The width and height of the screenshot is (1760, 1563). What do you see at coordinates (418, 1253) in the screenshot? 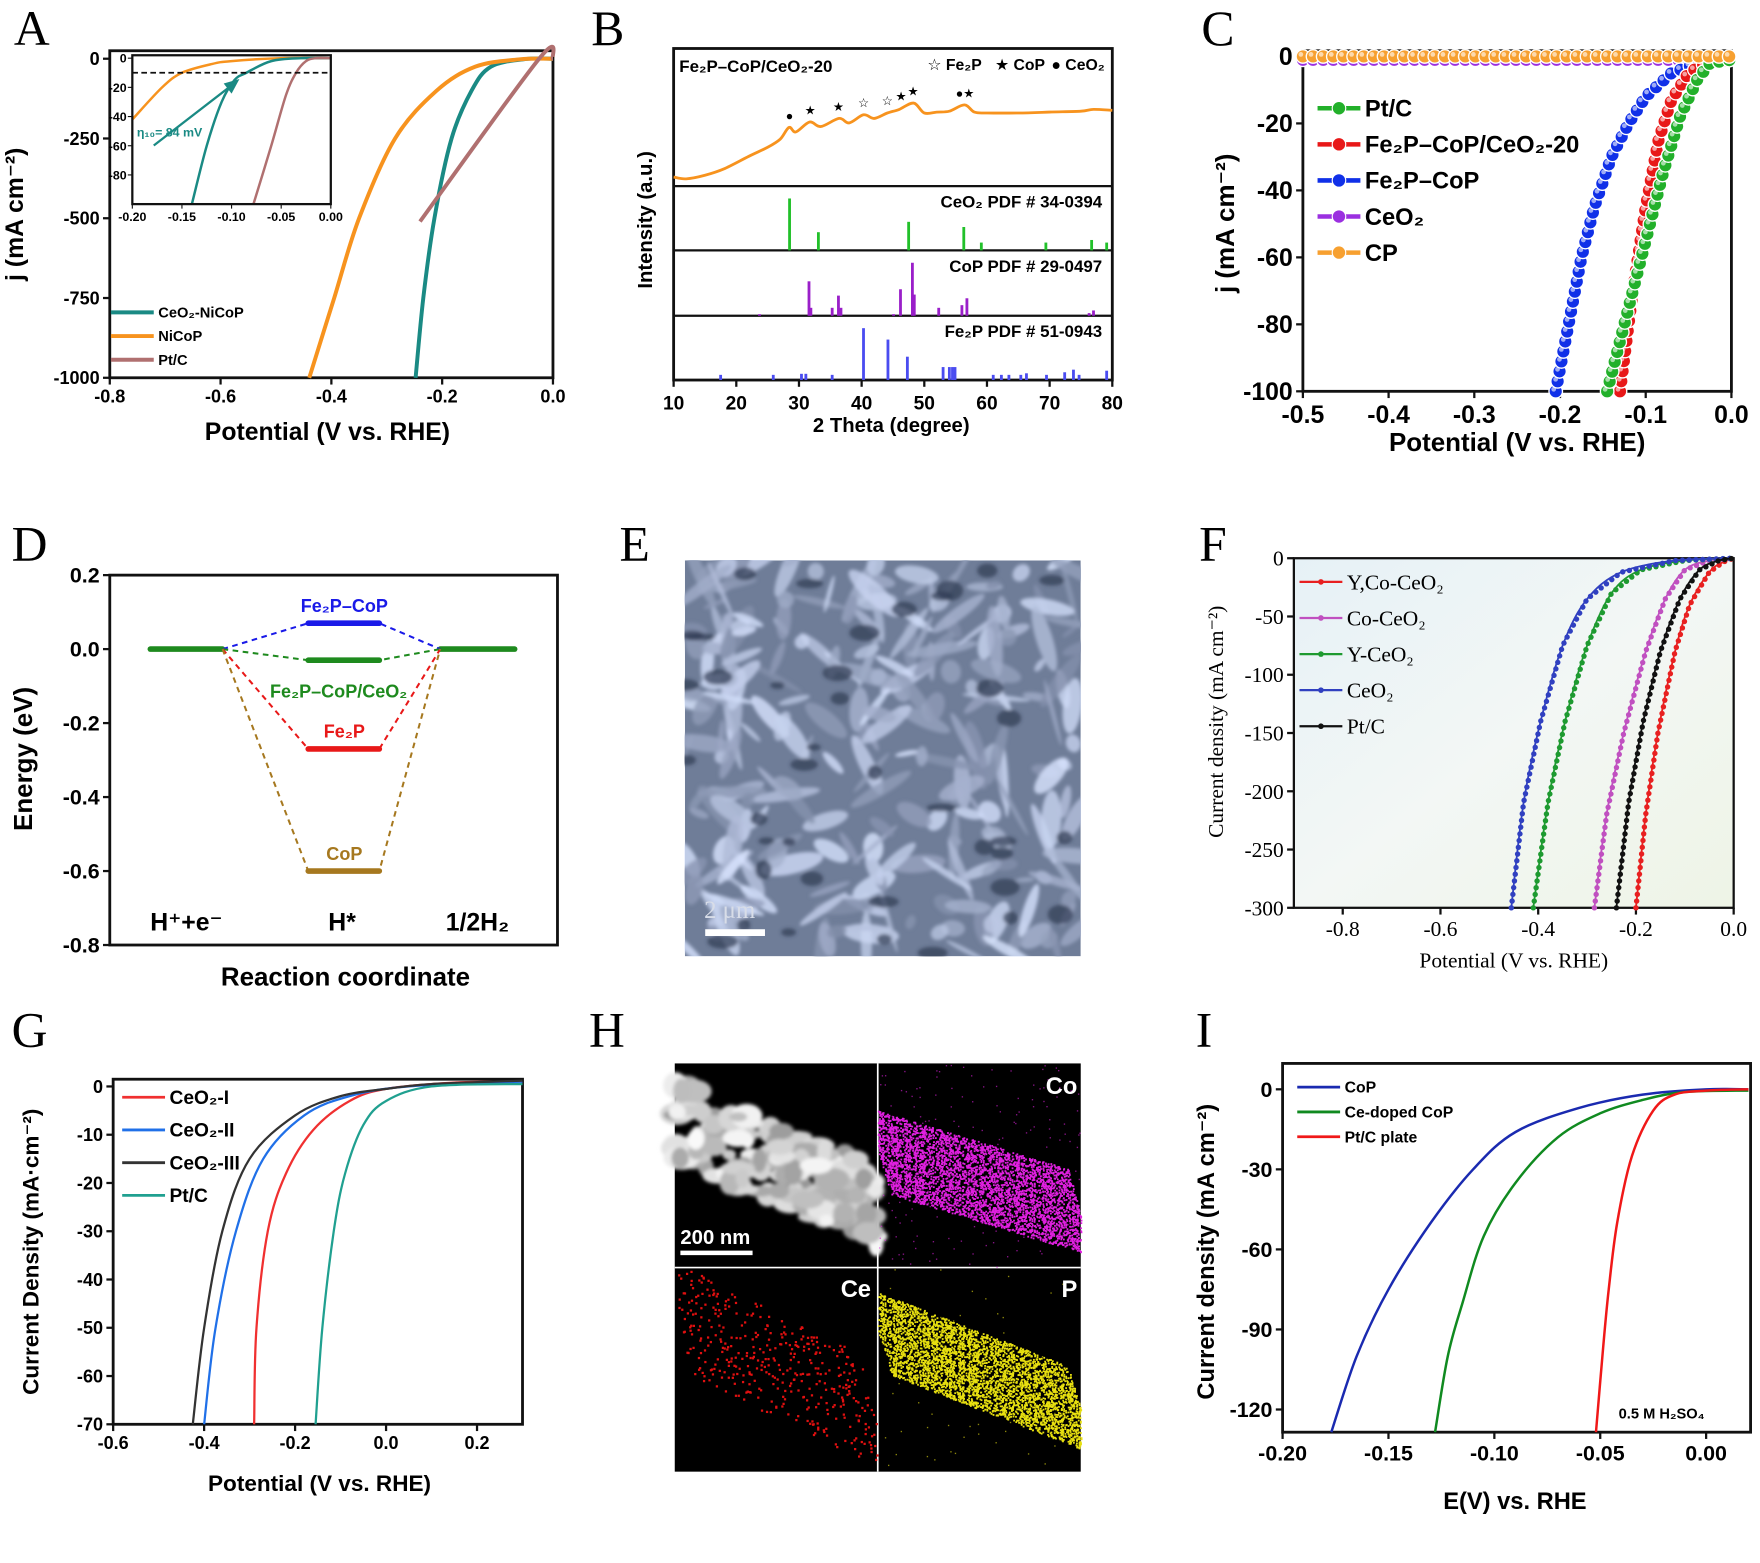
I see `series-line` at bounding box center [418, 1253].